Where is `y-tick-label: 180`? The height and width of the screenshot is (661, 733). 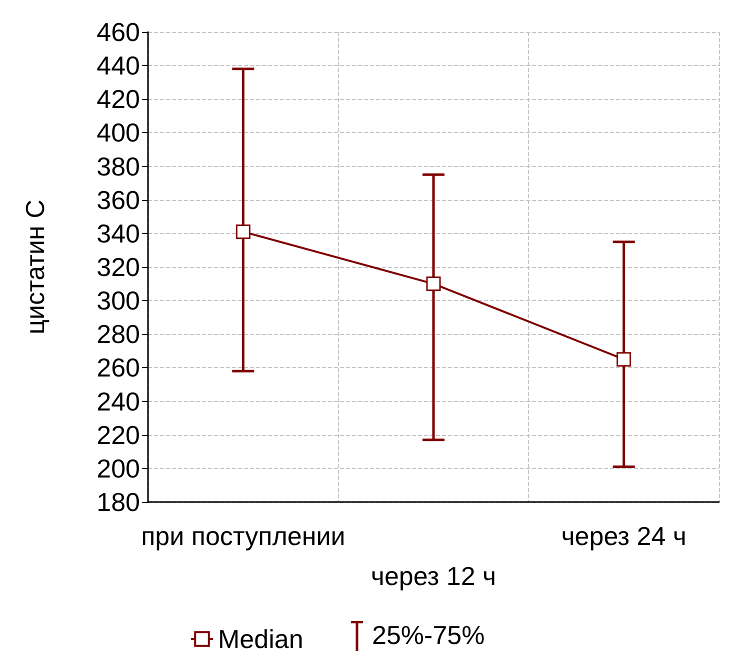 y-tick-label: 180 is located at coordinates (118, 502).